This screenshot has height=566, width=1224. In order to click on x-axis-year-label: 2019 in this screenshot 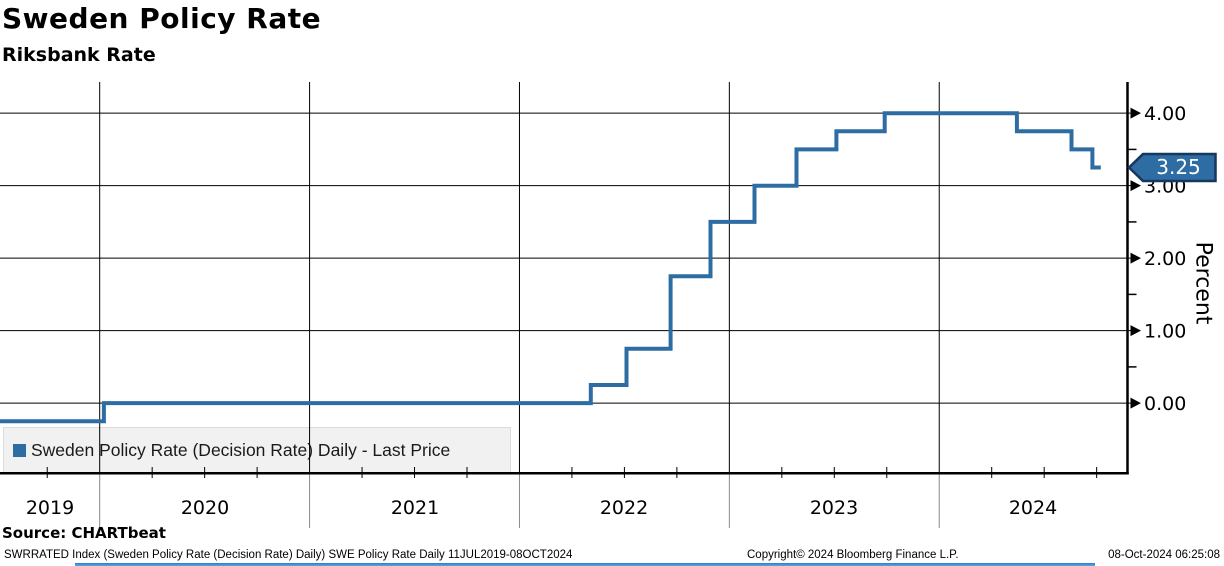, I will do `click(50, 508)`.